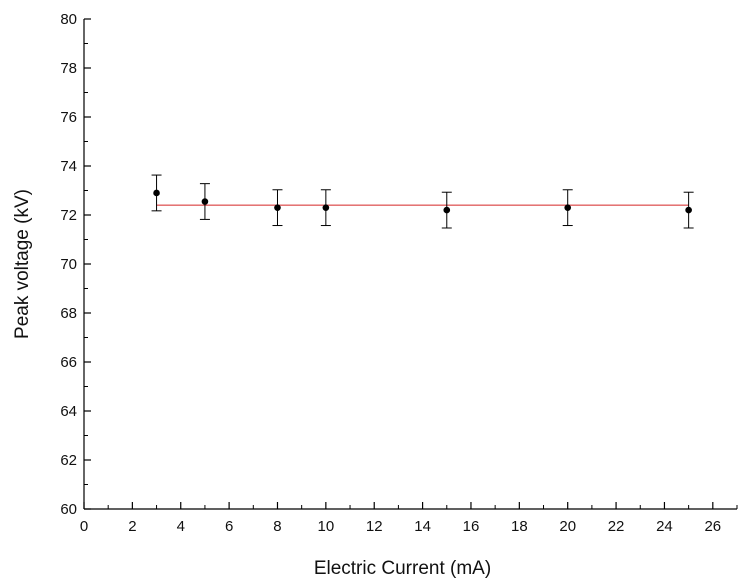 Image resolution: width=739 pixels, height=582 pixels. What do you see at coordinates (68, 362) in the screenshot?
I see `y-tick-label: 66` at bounding box center [68, 362].